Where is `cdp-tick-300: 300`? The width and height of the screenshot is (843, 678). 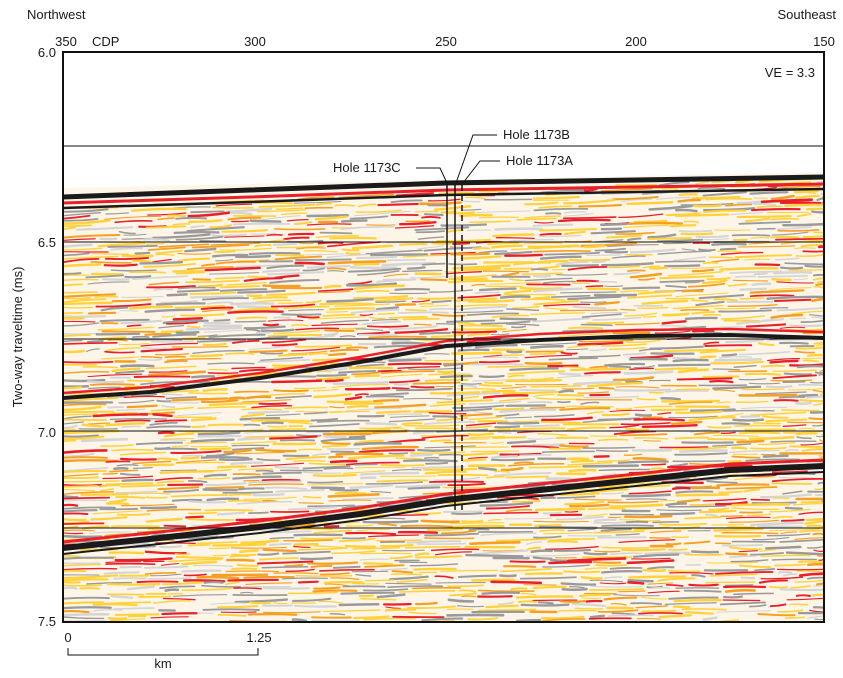
cdp-tick-300: 300 is located at coordinates (255, 41).